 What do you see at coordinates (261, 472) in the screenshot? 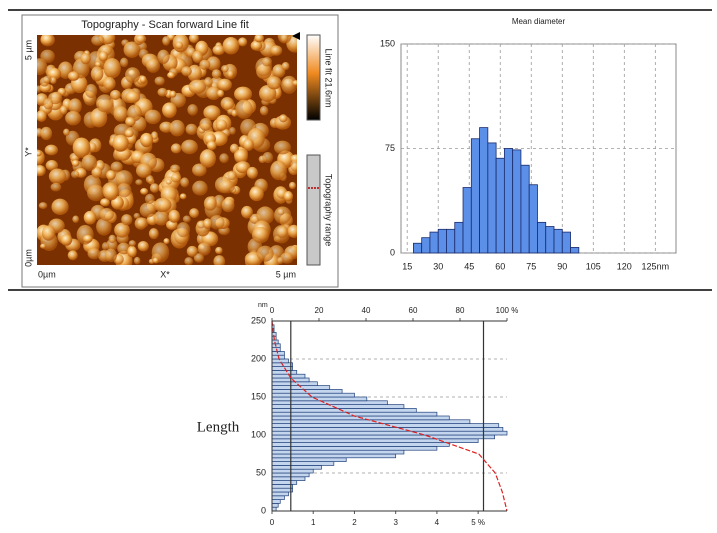
I see `y-tick-label: 50` at bounding box center [261, 472].